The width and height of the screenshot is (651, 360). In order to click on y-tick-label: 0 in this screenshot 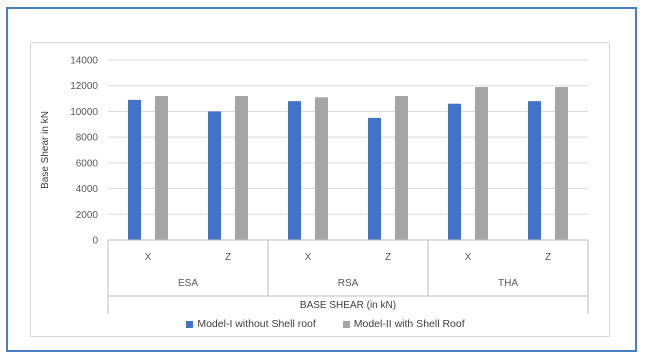, I will do `click(95, 241)`.